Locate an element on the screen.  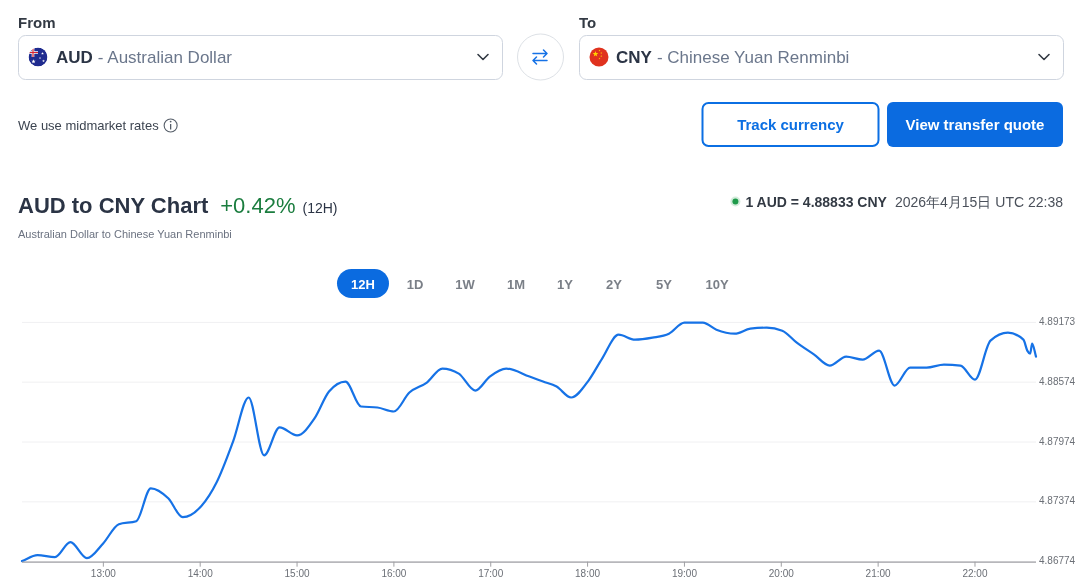
text: Track currency is located at coordinates (791, 124).